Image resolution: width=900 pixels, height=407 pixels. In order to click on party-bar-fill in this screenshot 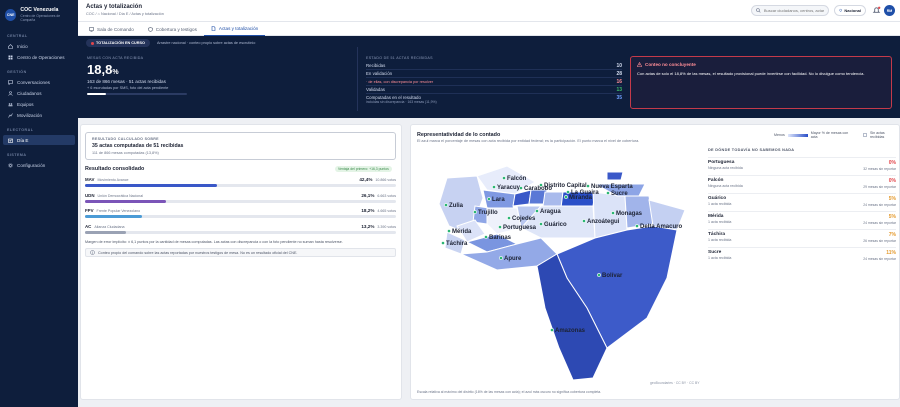, I will do `click(151, 185)`.